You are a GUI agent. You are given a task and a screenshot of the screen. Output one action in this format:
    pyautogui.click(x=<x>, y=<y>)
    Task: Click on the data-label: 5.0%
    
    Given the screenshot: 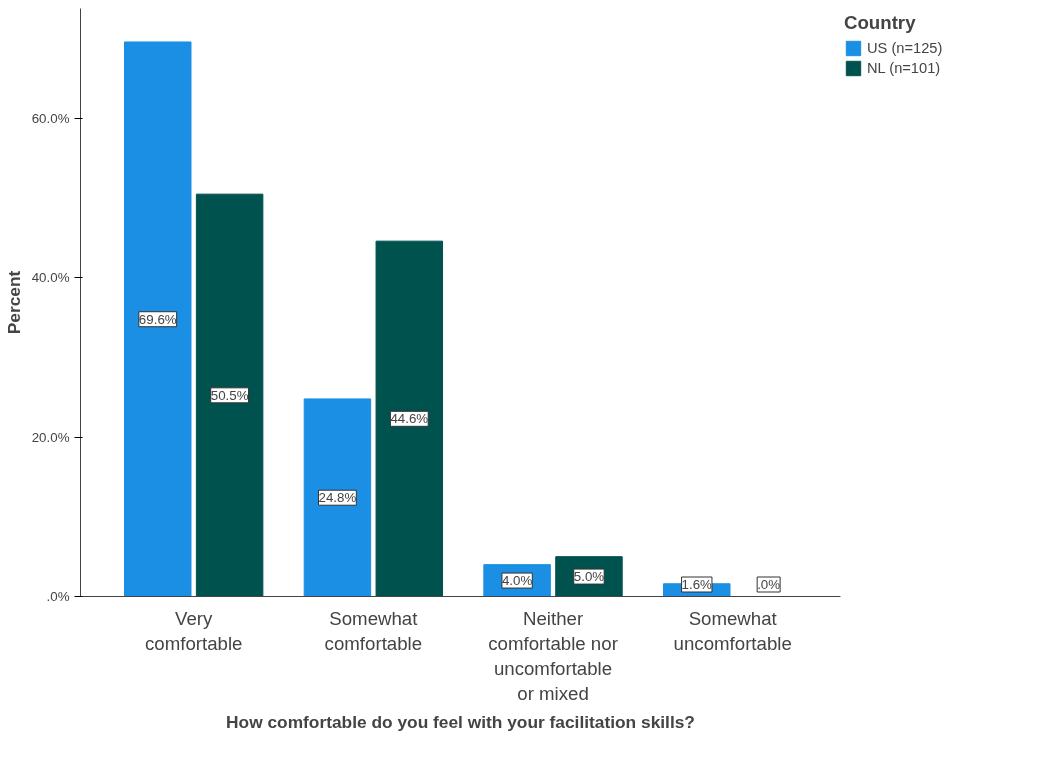 What is the action you would take?
    pyautogui.click(x=589, y=577)
    